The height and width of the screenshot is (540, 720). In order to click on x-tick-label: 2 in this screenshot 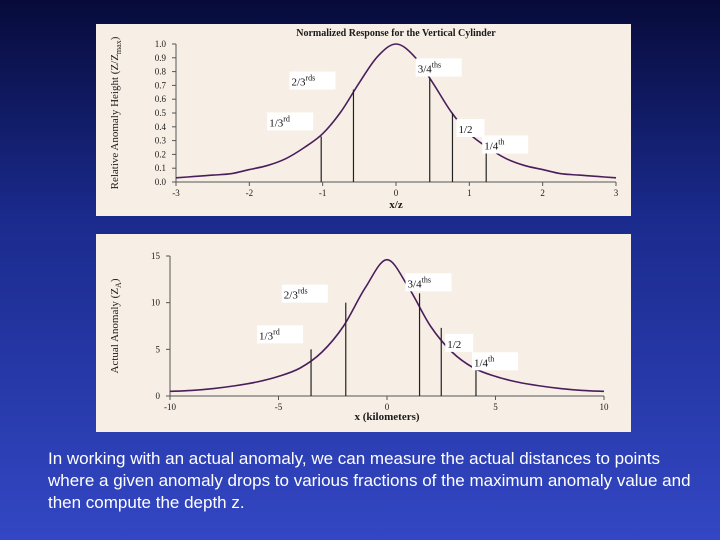, I will do `click(542, 193)`.